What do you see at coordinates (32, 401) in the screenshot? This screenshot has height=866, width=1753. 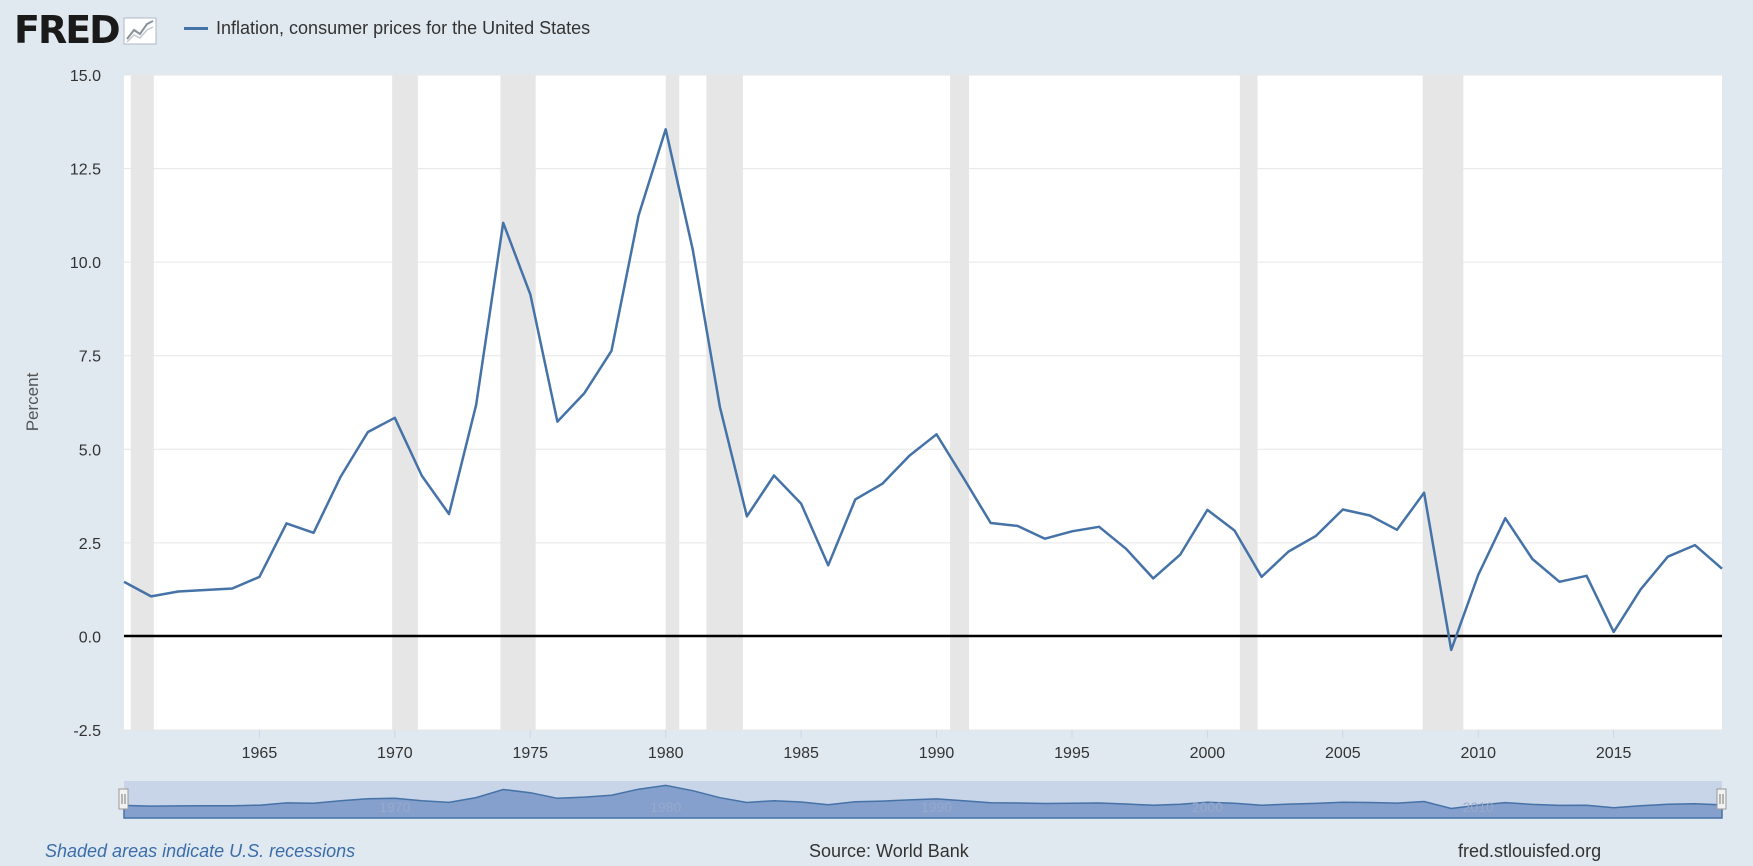 I see `y-axis-title: Percent` at bounding box center [32, 401].